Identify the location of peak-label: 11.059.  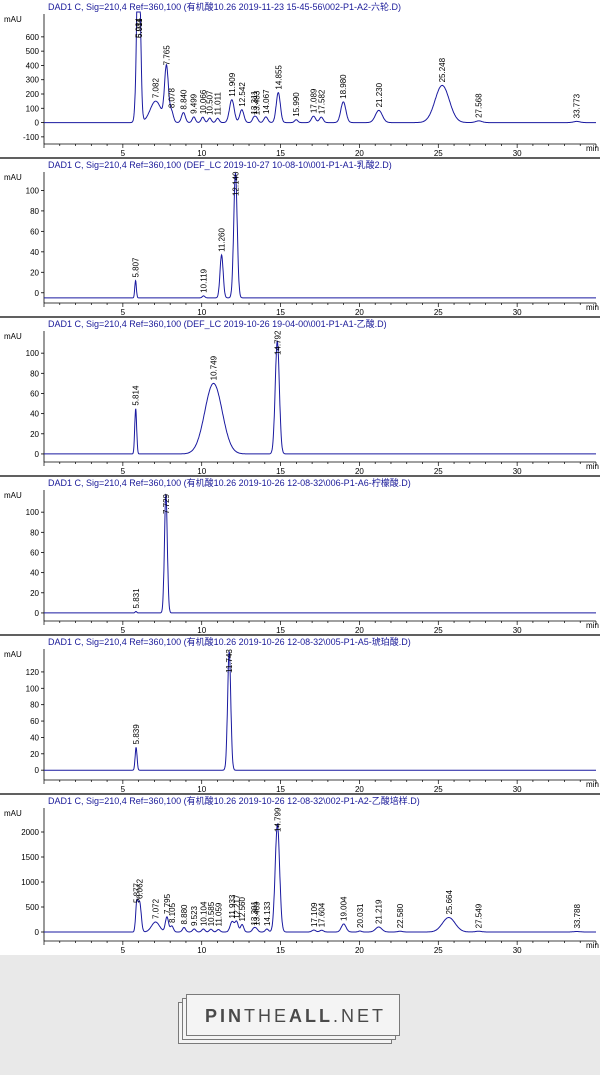
(218, 914).